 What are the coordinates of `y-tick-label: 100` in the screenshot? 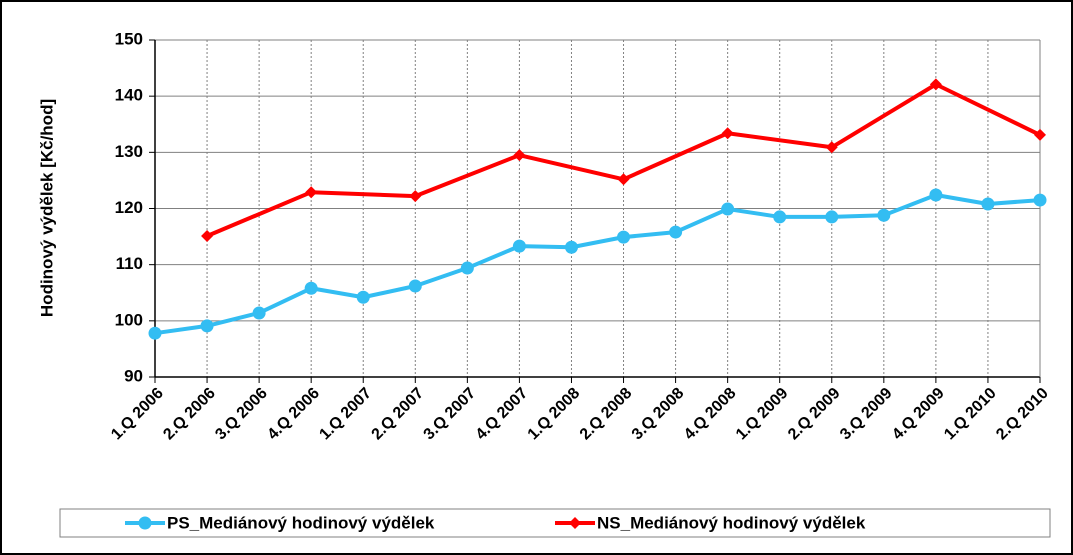 It's located at (129, 319).